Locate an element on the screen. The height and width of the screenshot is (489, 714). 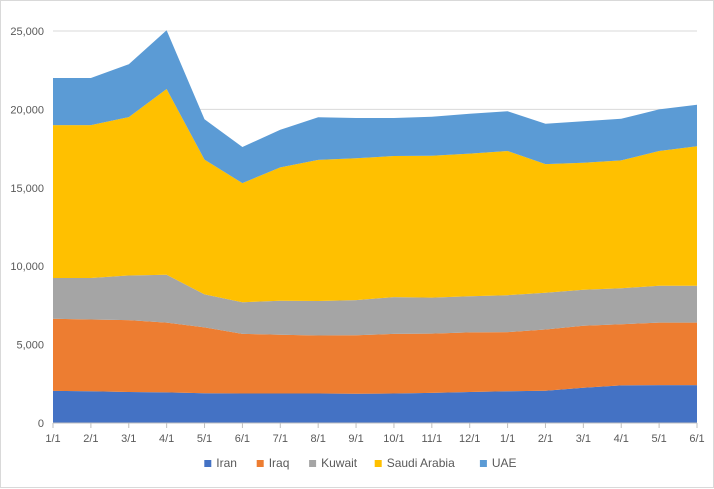
y-tick-label: 5,000 is located at coordinates (30, 346).